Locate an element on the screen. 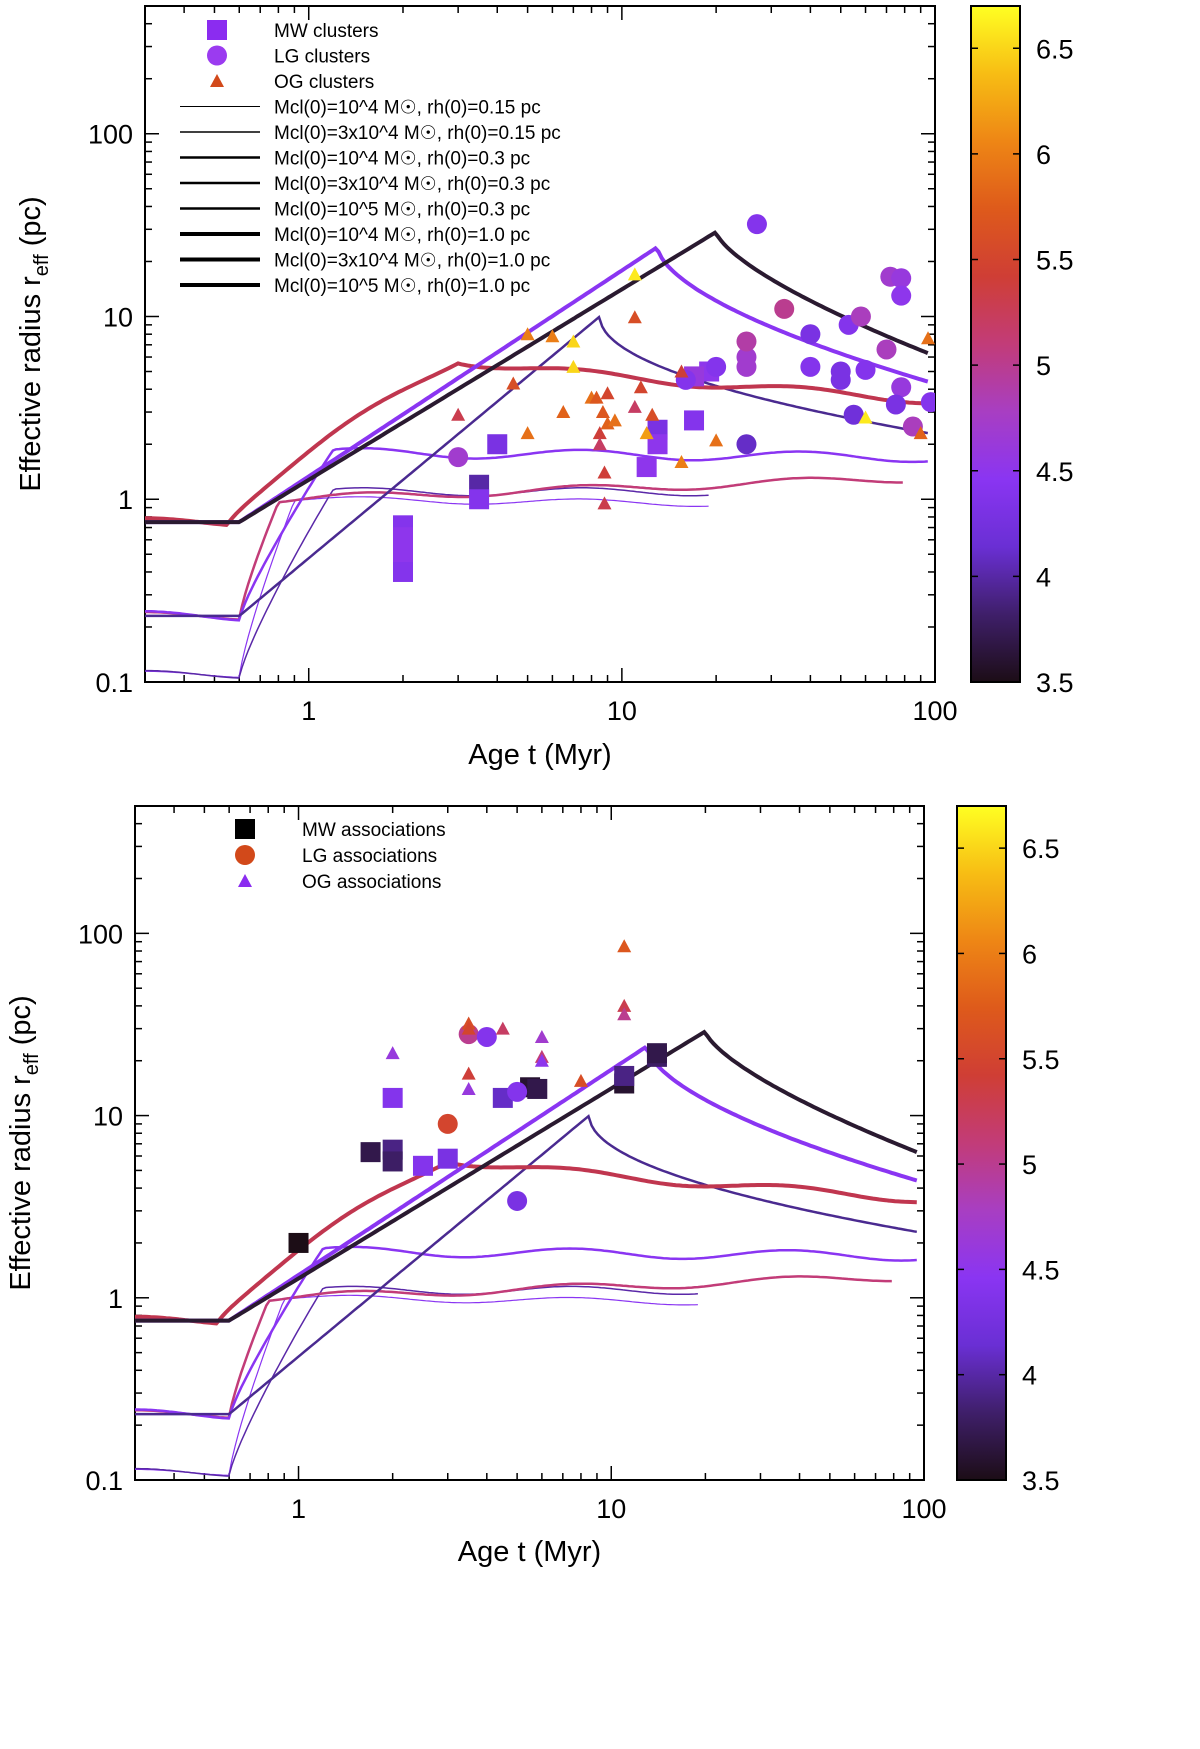 This screenshot has width=1200, height=1749. y-axis-label-tail: (pc) is located at coordinates (31, 225).